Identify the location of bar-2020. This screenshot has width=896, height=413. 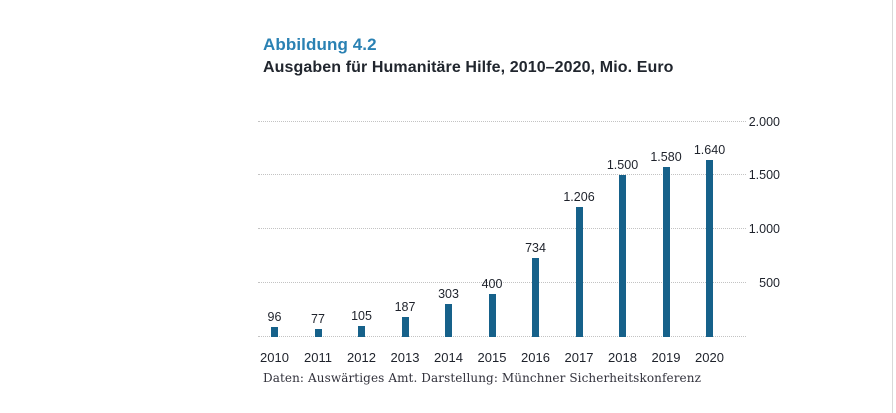
(709, 248).